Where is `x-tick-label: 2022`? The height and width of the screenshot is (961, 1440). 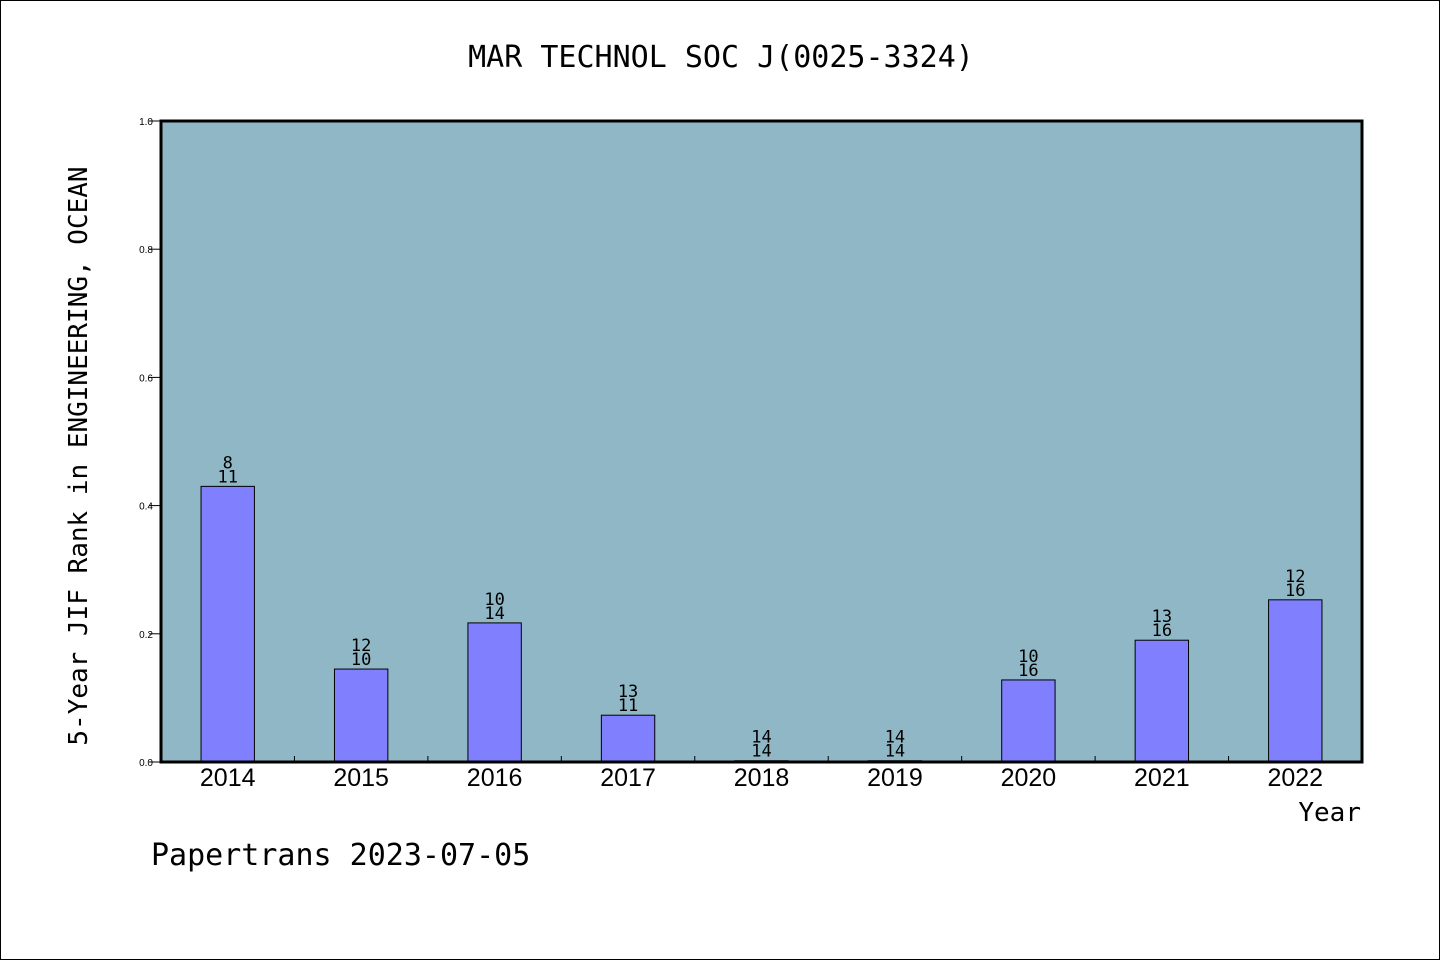 x-tick-label: 2022 is located at coordinates (1295, 778).